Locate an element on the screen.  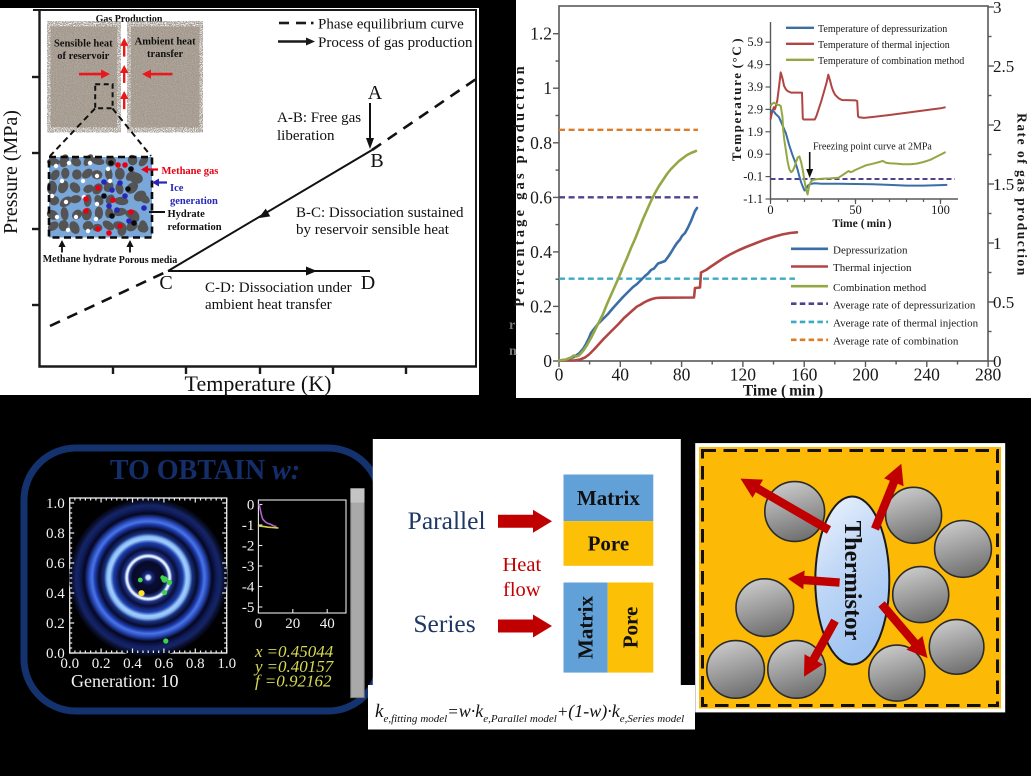
svg-text: Series is located at coordinates (444, 623).